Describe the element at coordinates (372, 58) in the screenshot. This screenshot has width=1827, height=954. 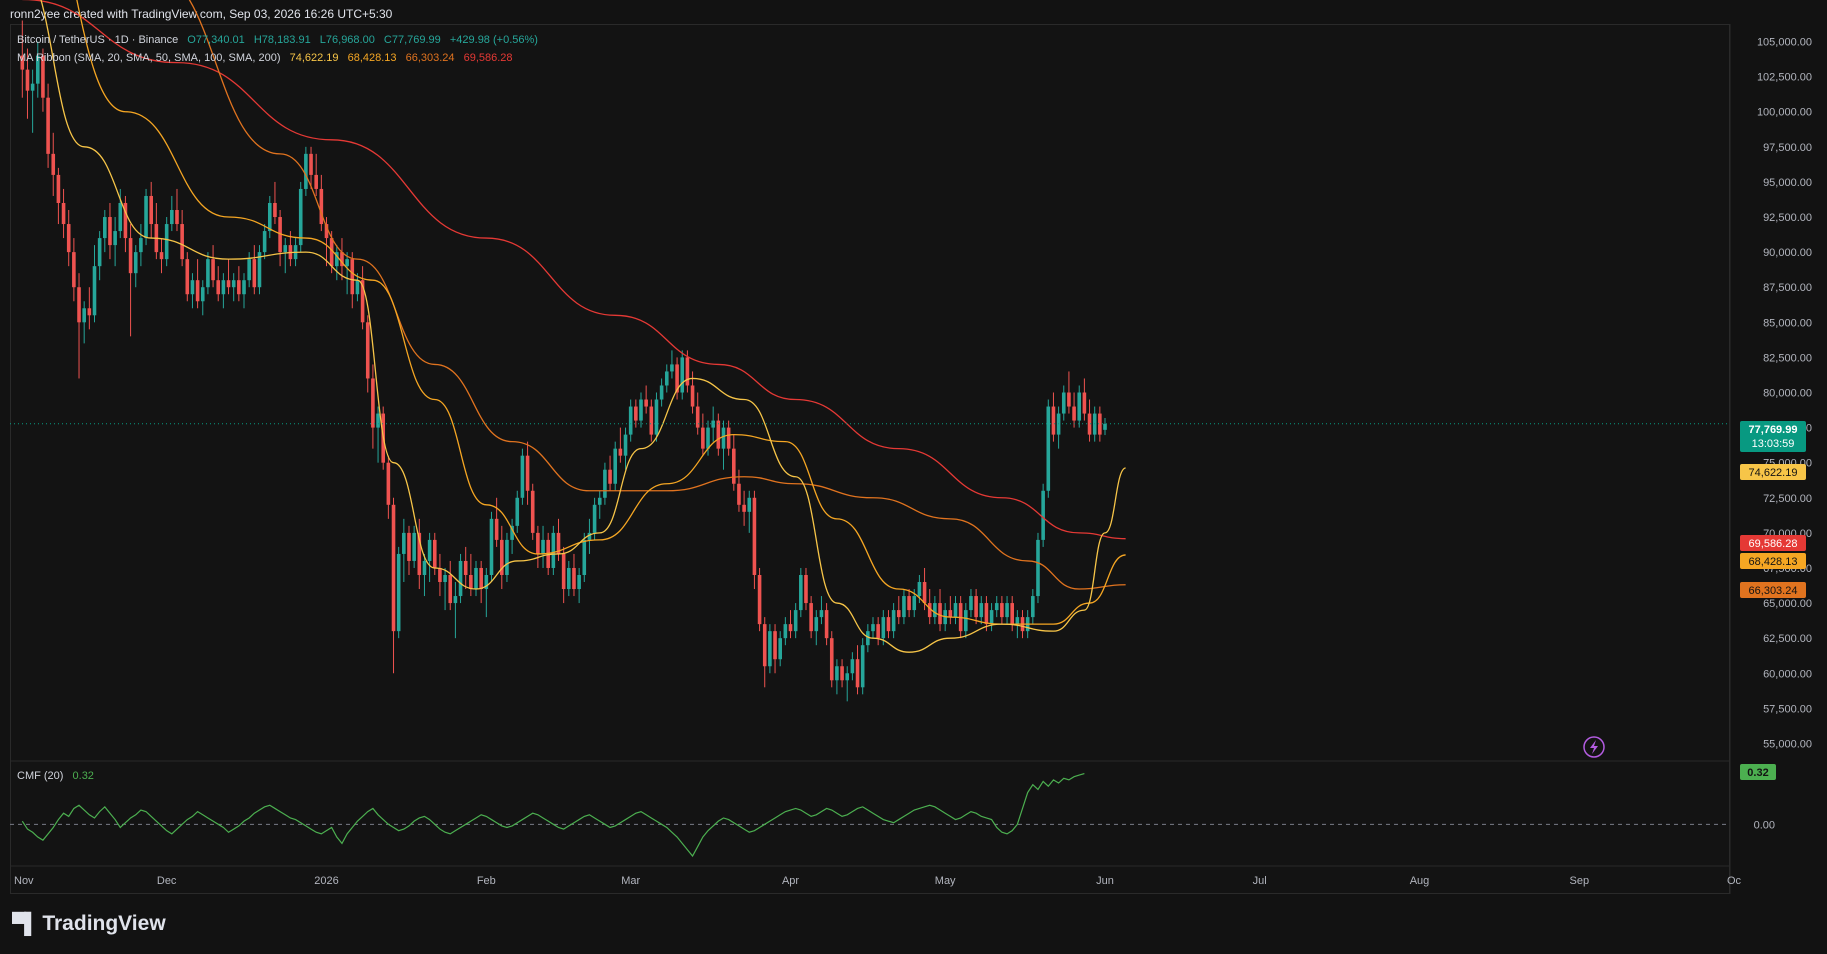
I see `ma50-value: 68,428.13` at that location.